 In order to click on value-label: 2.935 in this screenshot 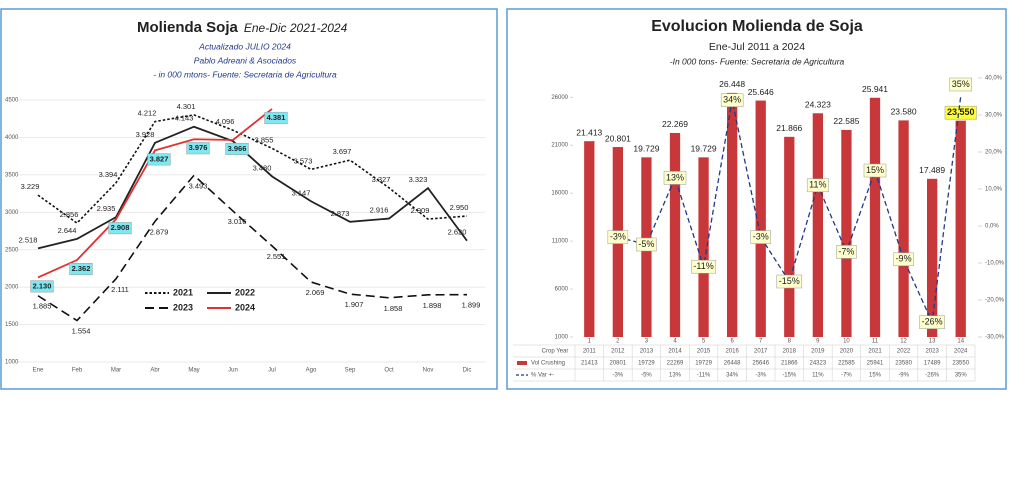, I will do `click(106, 208)`.